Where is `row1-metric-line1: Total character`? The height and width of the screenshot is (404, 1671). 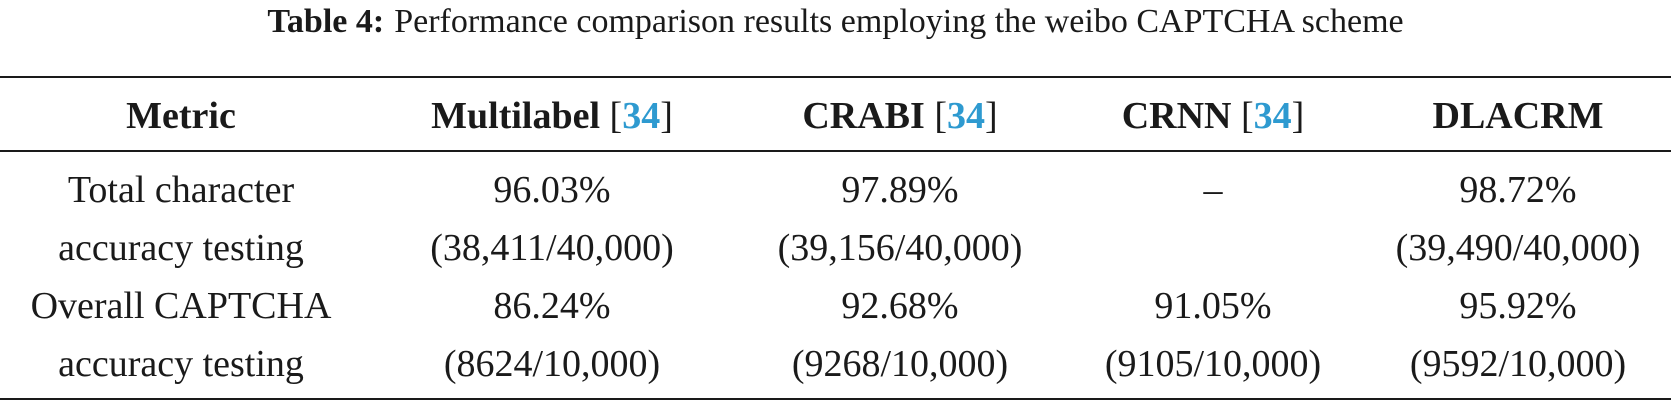 row1-metric-line1: Total character is located at coordinates (181, 190).